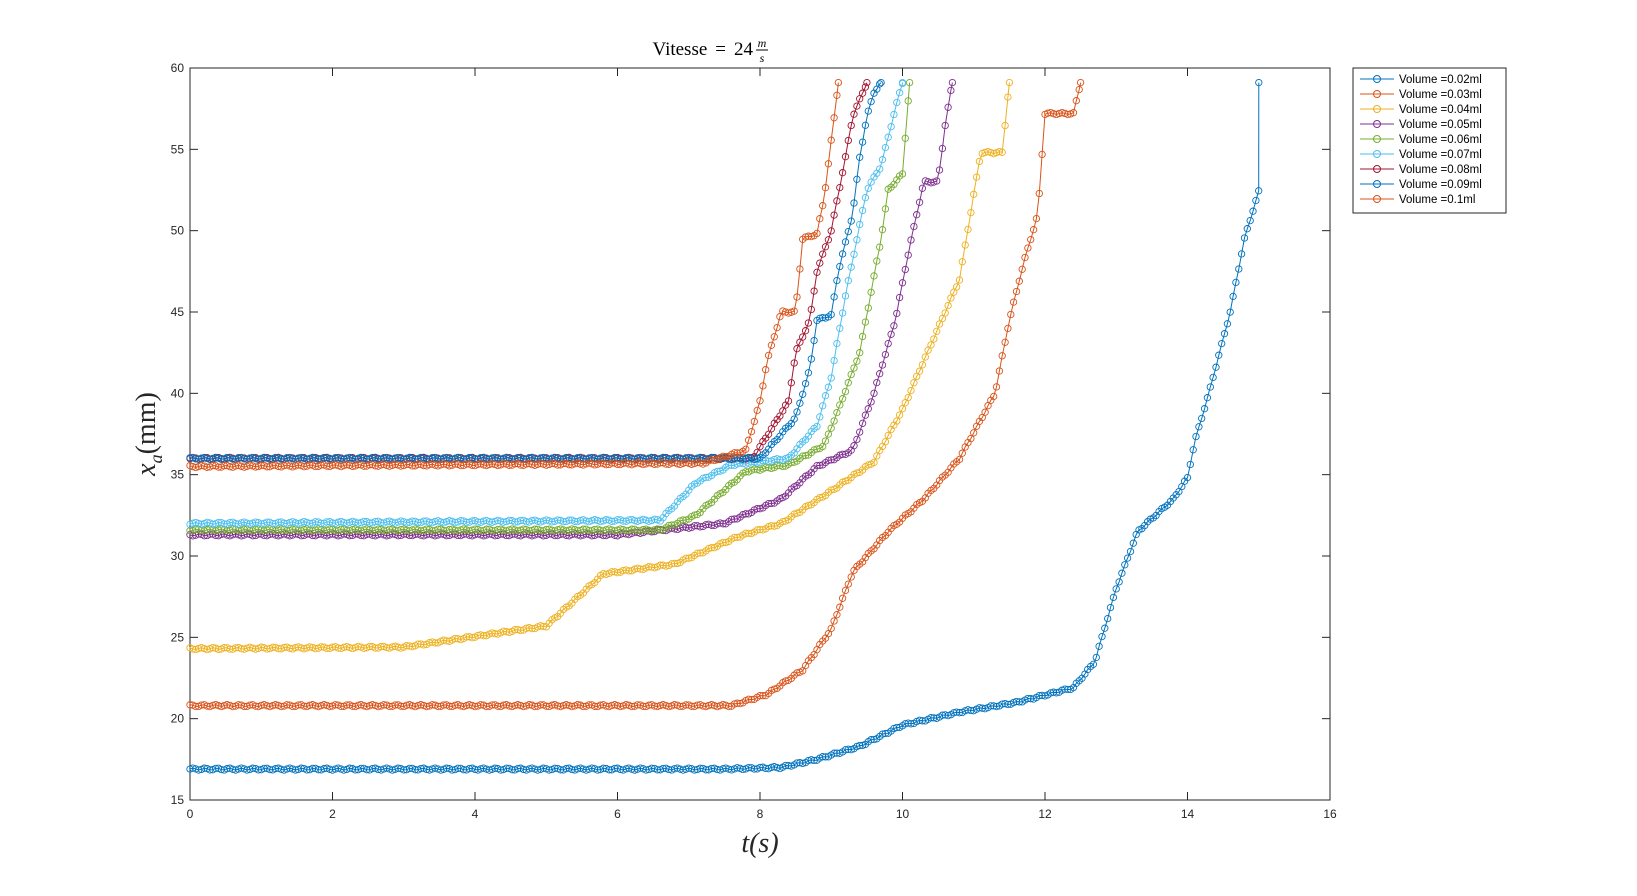  Describe the element at coordinates (178, 556) in the screenshot. I see `y-tick-label: 30` at that location.